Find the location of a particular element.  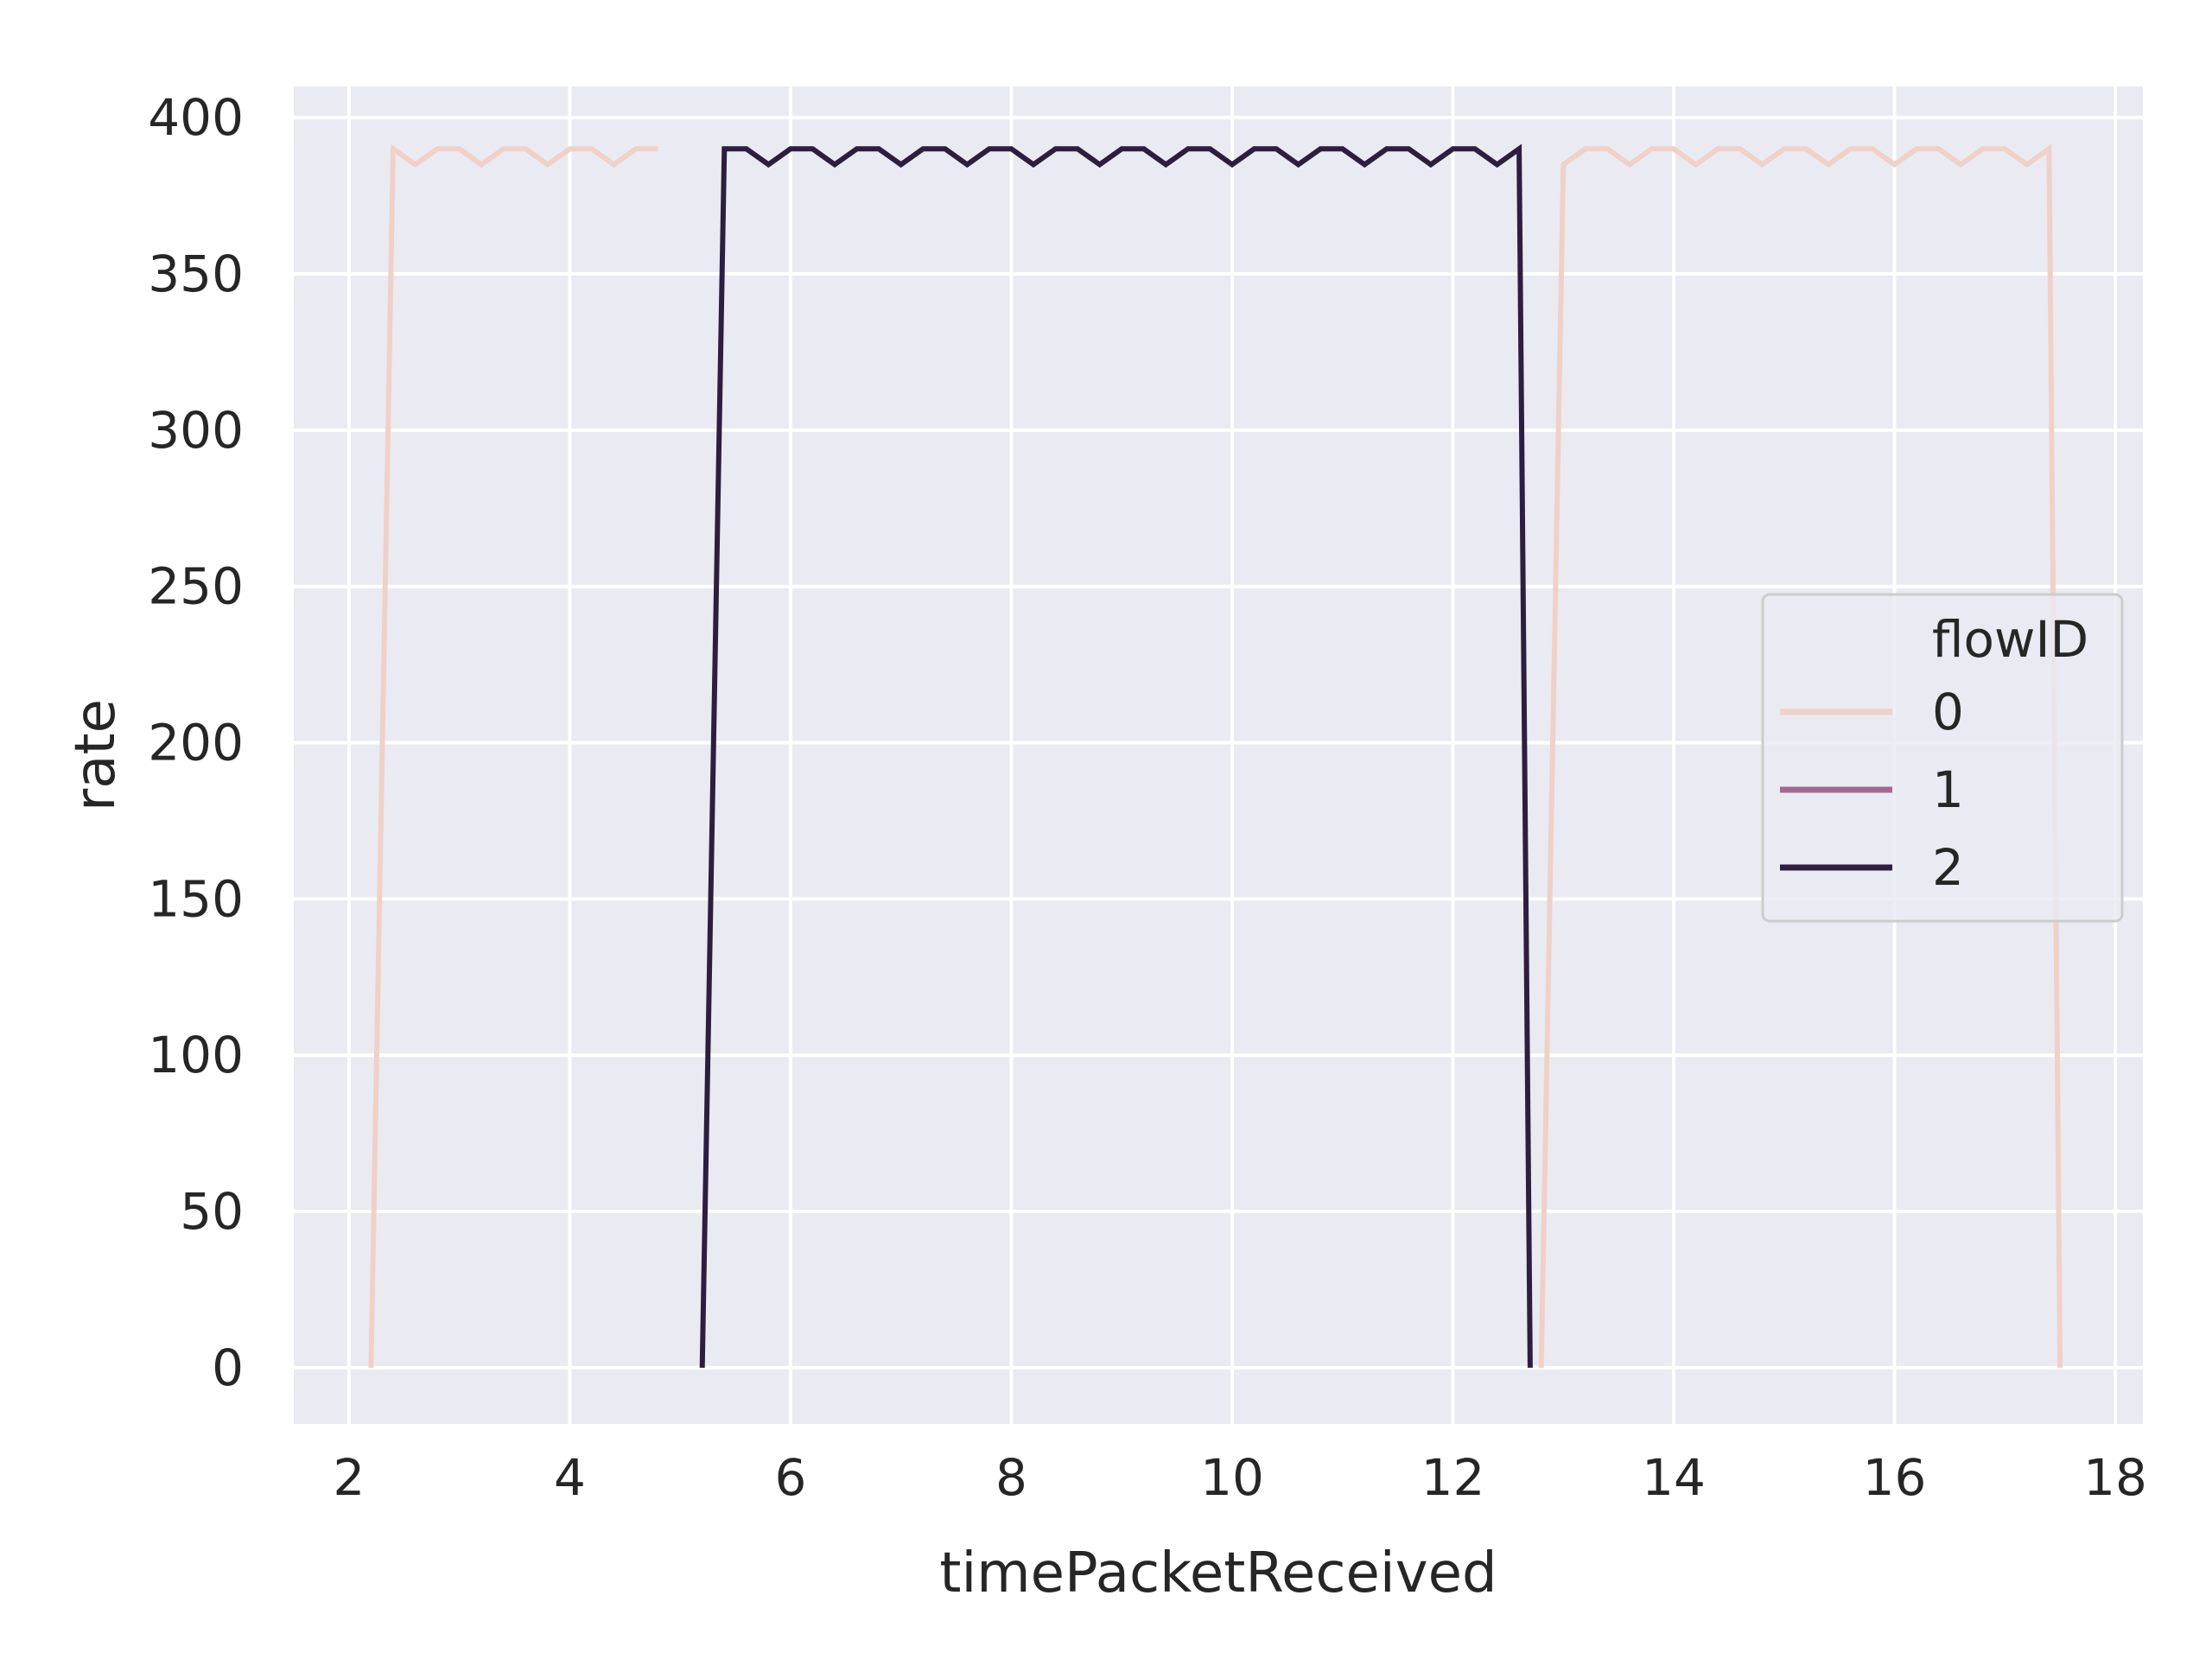

legend-label-0: 0 is located at coordinates (1948, 712).